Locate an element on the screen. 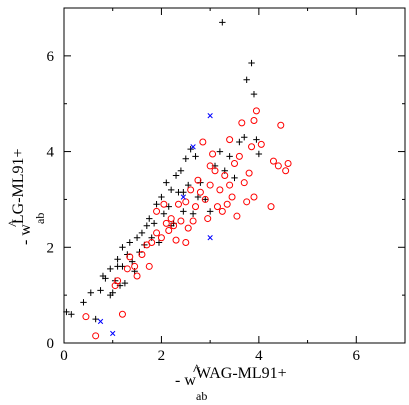  y-axis-label-symbol: w is located at coordinates (25, 230).